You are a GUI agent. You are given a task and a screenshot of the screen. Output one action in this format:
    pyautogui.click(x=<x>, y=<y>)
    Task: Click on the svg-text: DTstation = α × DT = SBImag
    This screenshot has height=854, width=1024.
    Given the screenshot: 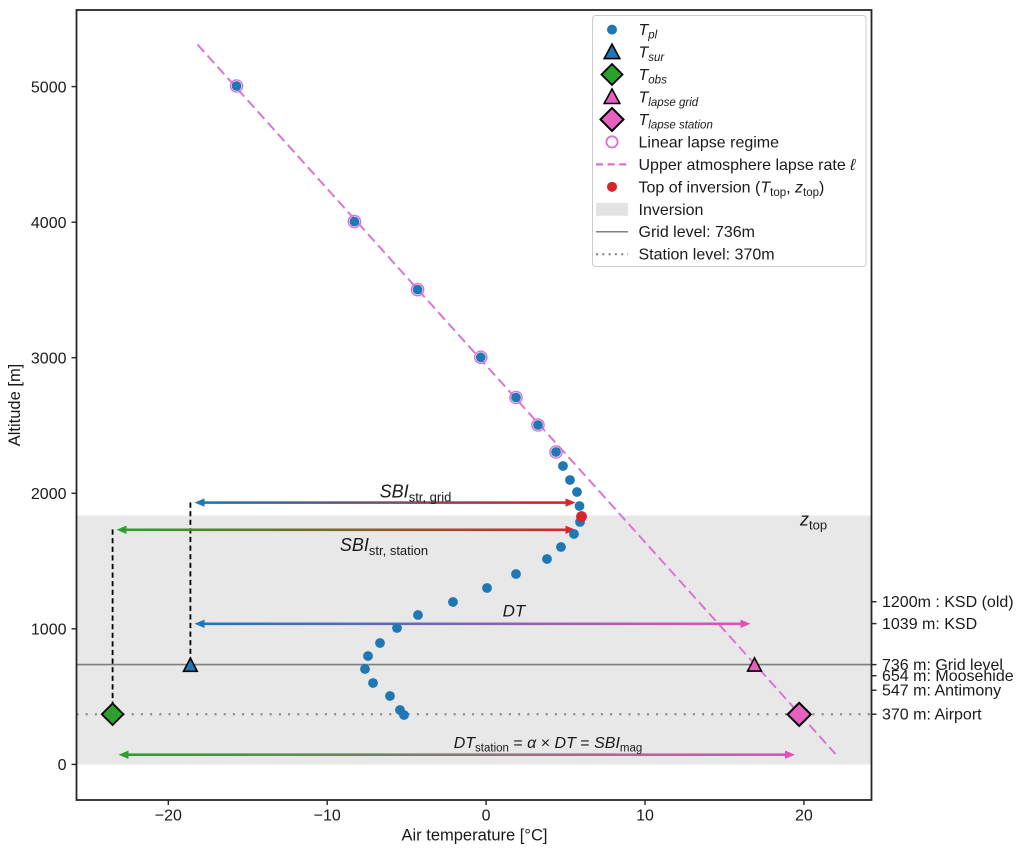 What is the action you would take?
    pyautogui.click(x=548, y=745)
    